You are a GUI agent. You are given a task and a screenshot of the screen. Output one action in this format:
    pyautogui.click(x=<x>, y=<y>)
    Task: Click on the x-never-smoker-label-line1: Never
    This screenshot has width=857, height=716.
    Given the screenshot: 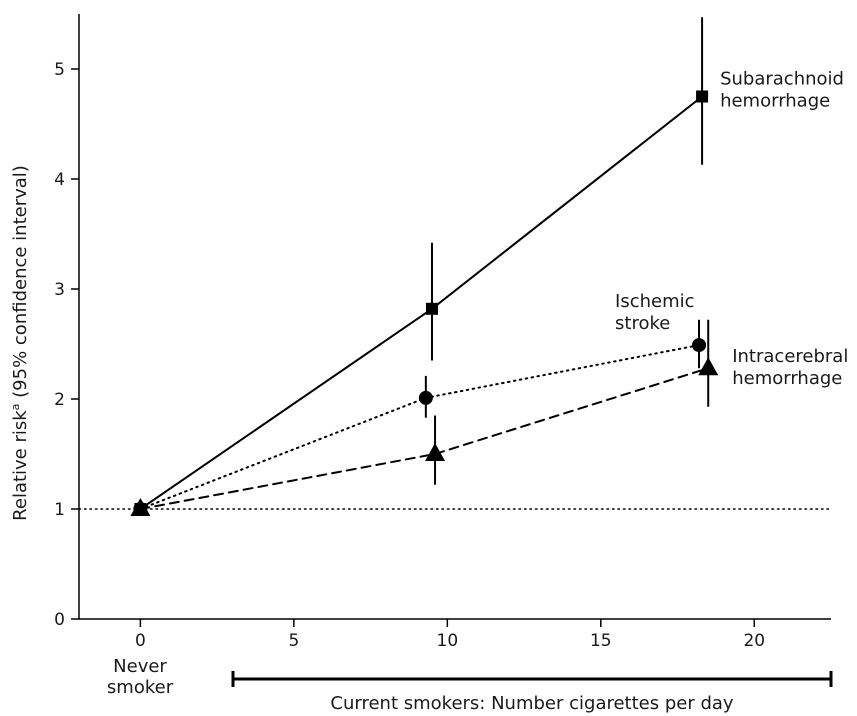 What is the action you would take?
    pyautogui.click(x=140, y=666)
    